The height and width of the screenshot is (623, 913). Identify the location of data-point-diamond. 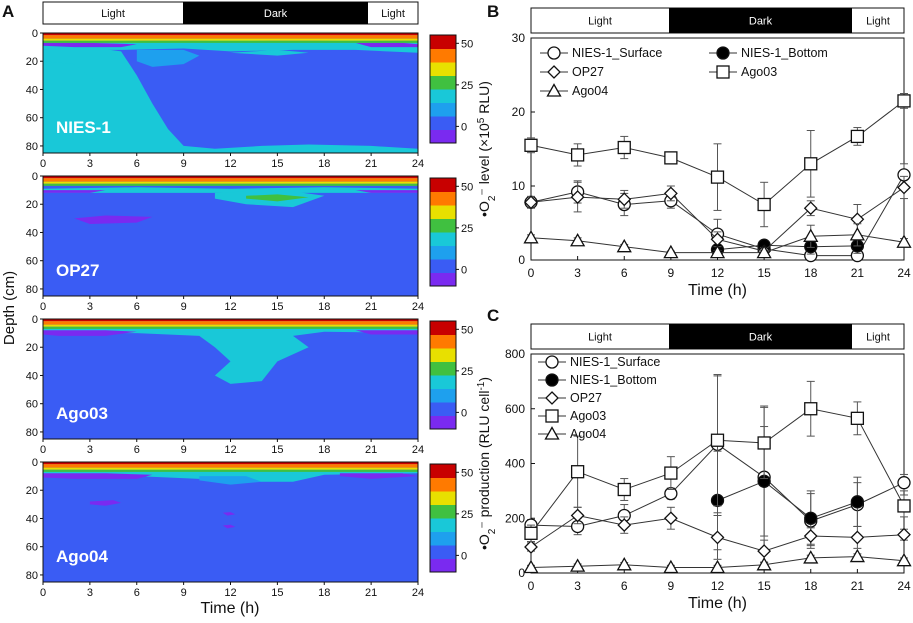
(717, 537).